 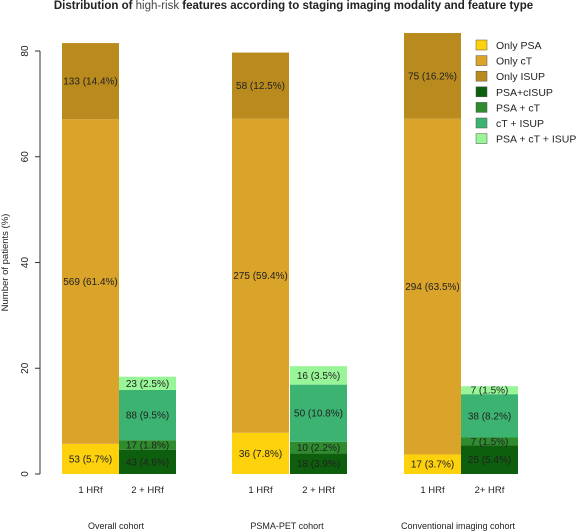 I want to click on y-tick-label: 40, so click(x=25, y=263).